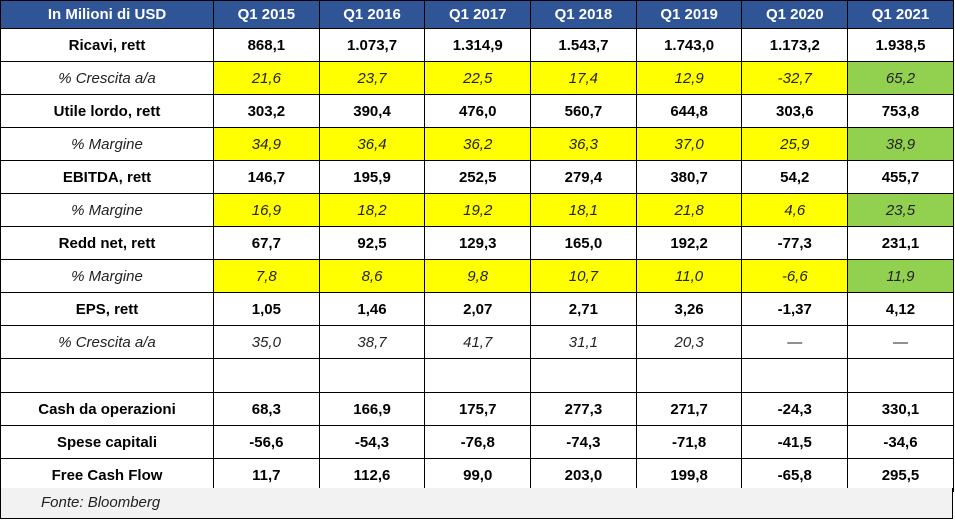 This screenshot has height=520, width=955. Describe the element at coordinates (689, 276) in the screenshot. I see `table-cell: 11,0` at that location.